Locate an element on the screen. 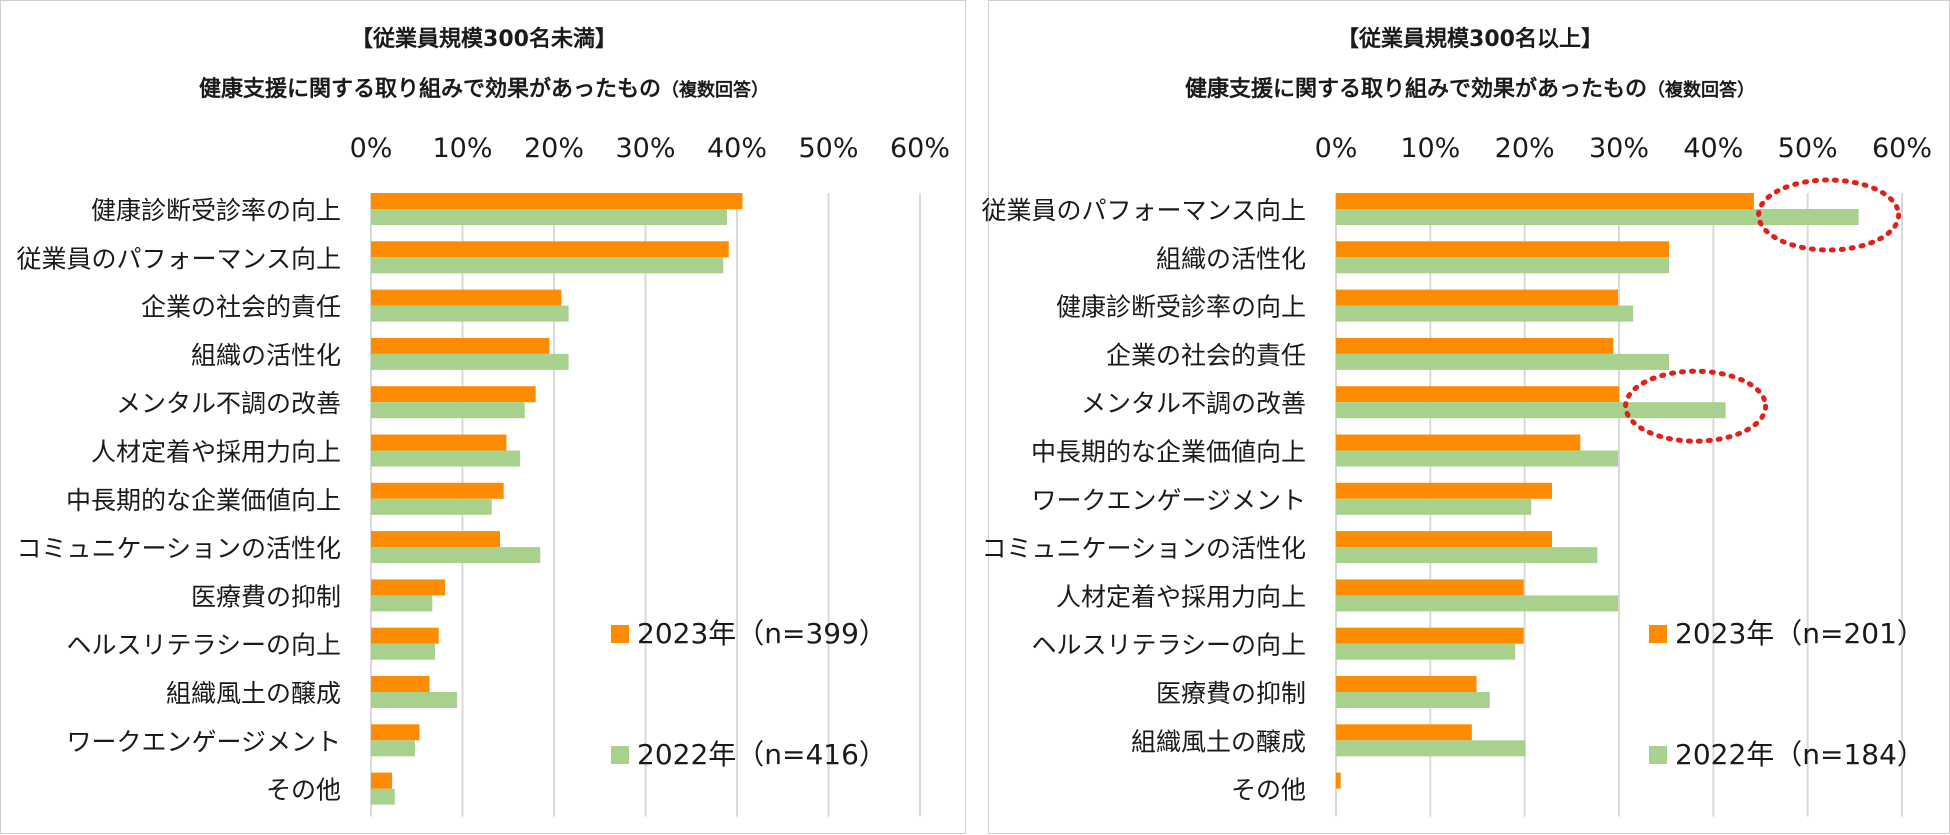 The image size is (1950, 835). category-label: コミュニケーションの活性化 is located at coordinates (1143, 548).